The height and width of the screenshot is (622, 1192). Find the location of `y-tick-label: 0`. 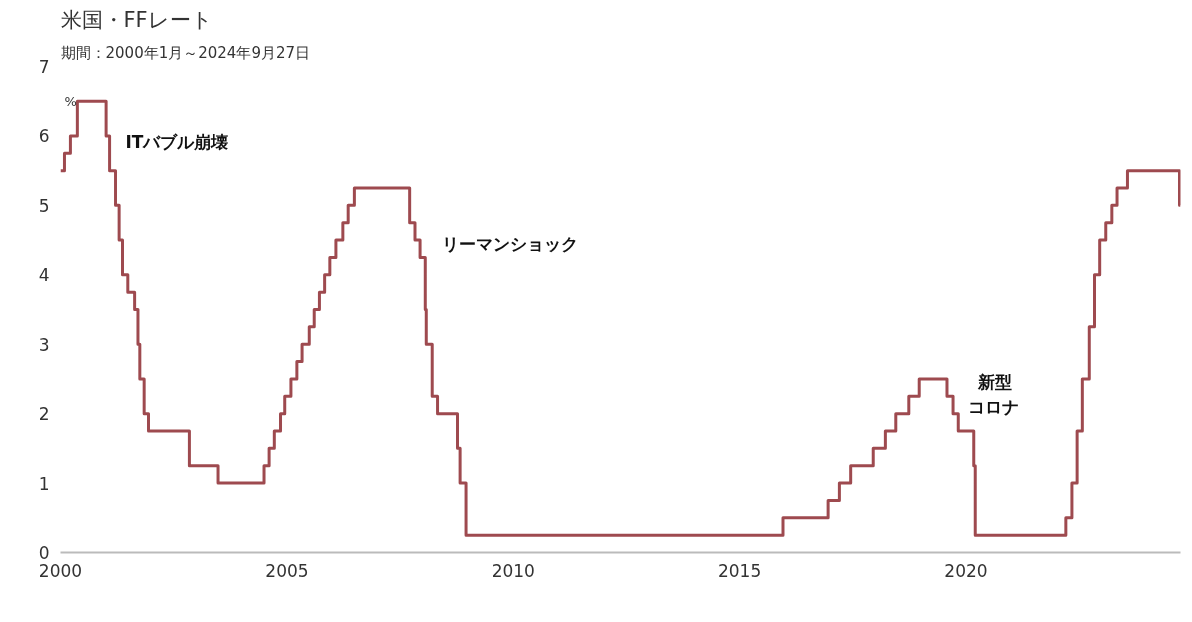

y-tick-label: 0 is located at coordinates (44, 553).